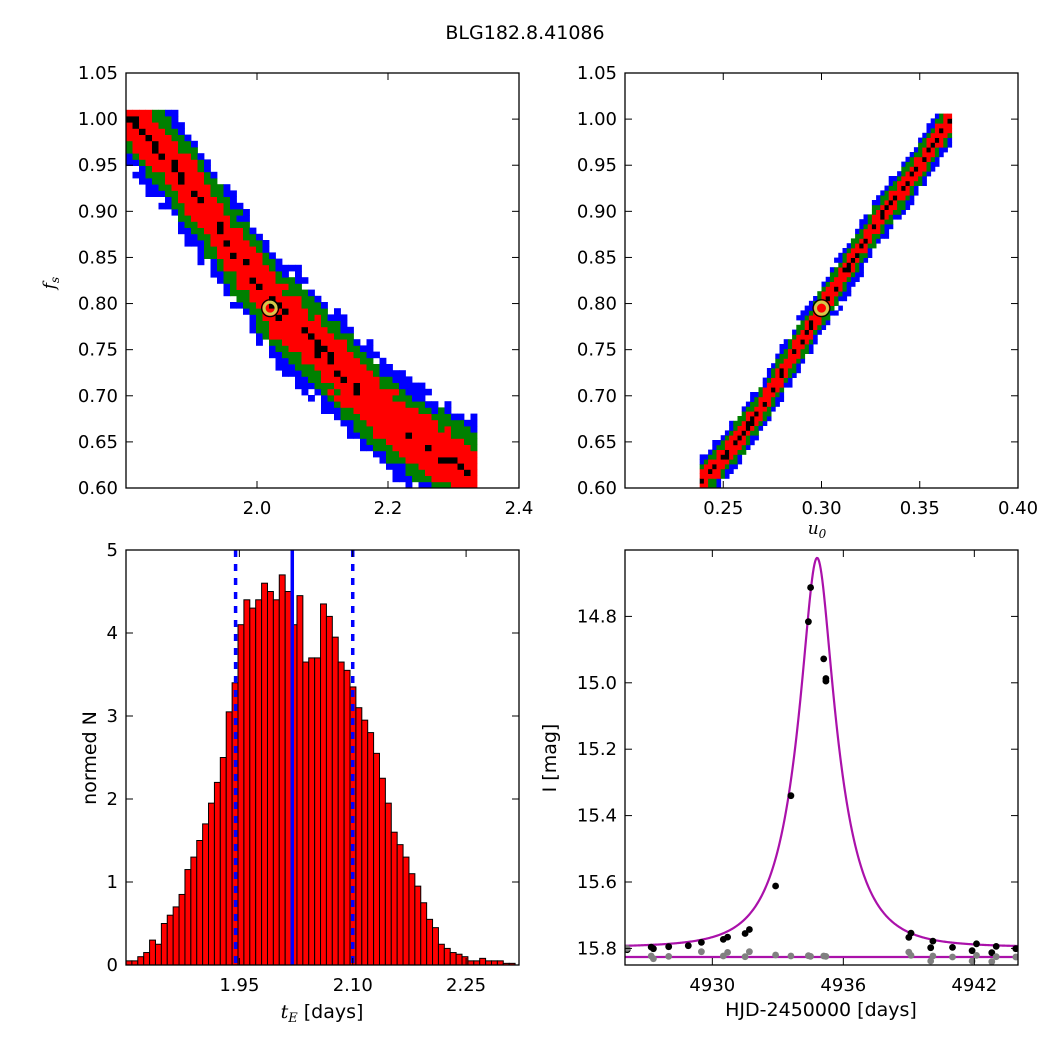  I want to click on x-tick-label: 2.4, so click(519, 508).